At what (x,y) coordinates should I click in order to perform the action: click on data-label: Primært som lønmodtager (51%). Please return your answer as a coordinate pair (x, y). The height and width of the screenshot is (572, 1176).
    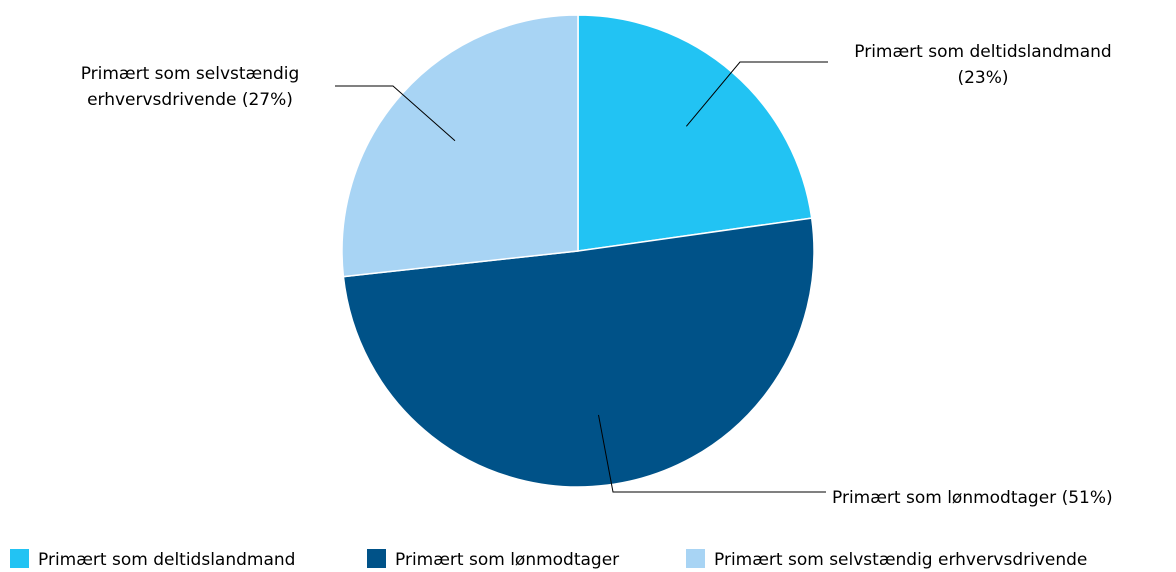
    Looking at the image, I should click on (972, 498).